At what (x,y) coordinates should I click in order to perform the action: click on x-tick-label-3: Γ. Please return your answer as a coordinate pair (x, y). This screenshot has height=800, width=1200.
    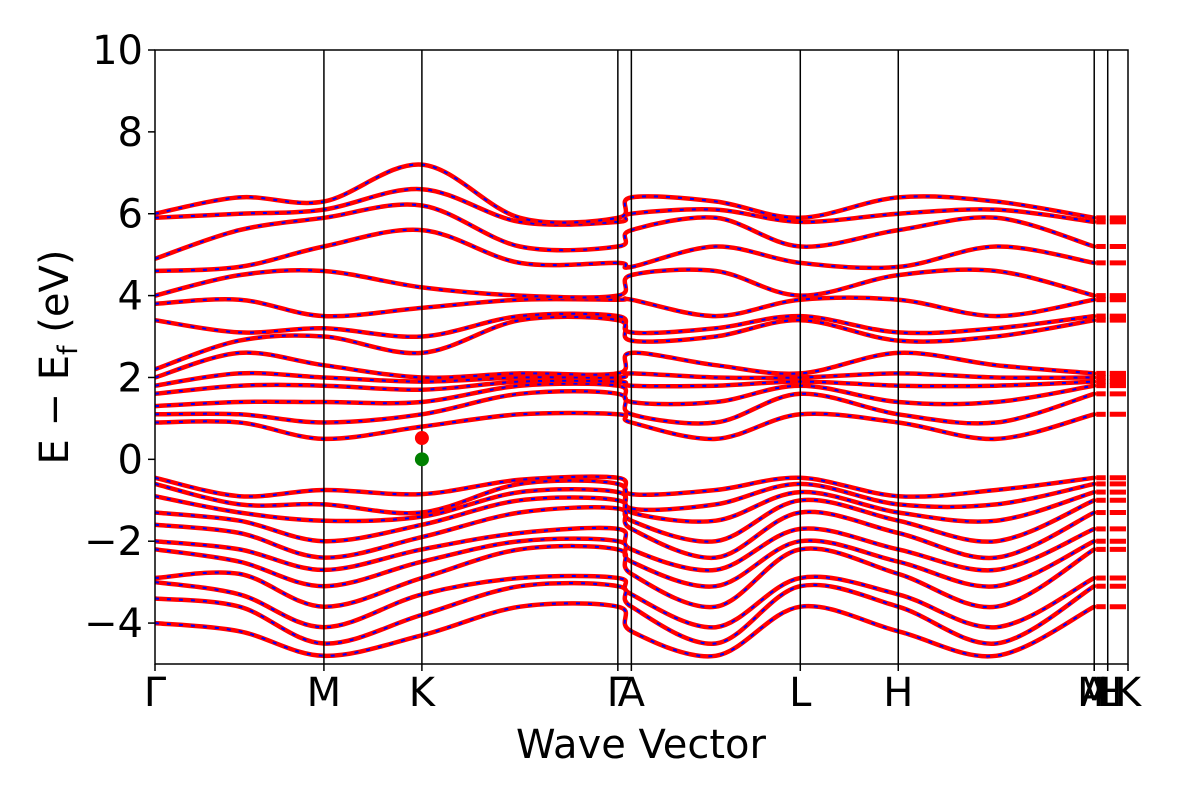
    Looking at the image, I should click on (618, 693).